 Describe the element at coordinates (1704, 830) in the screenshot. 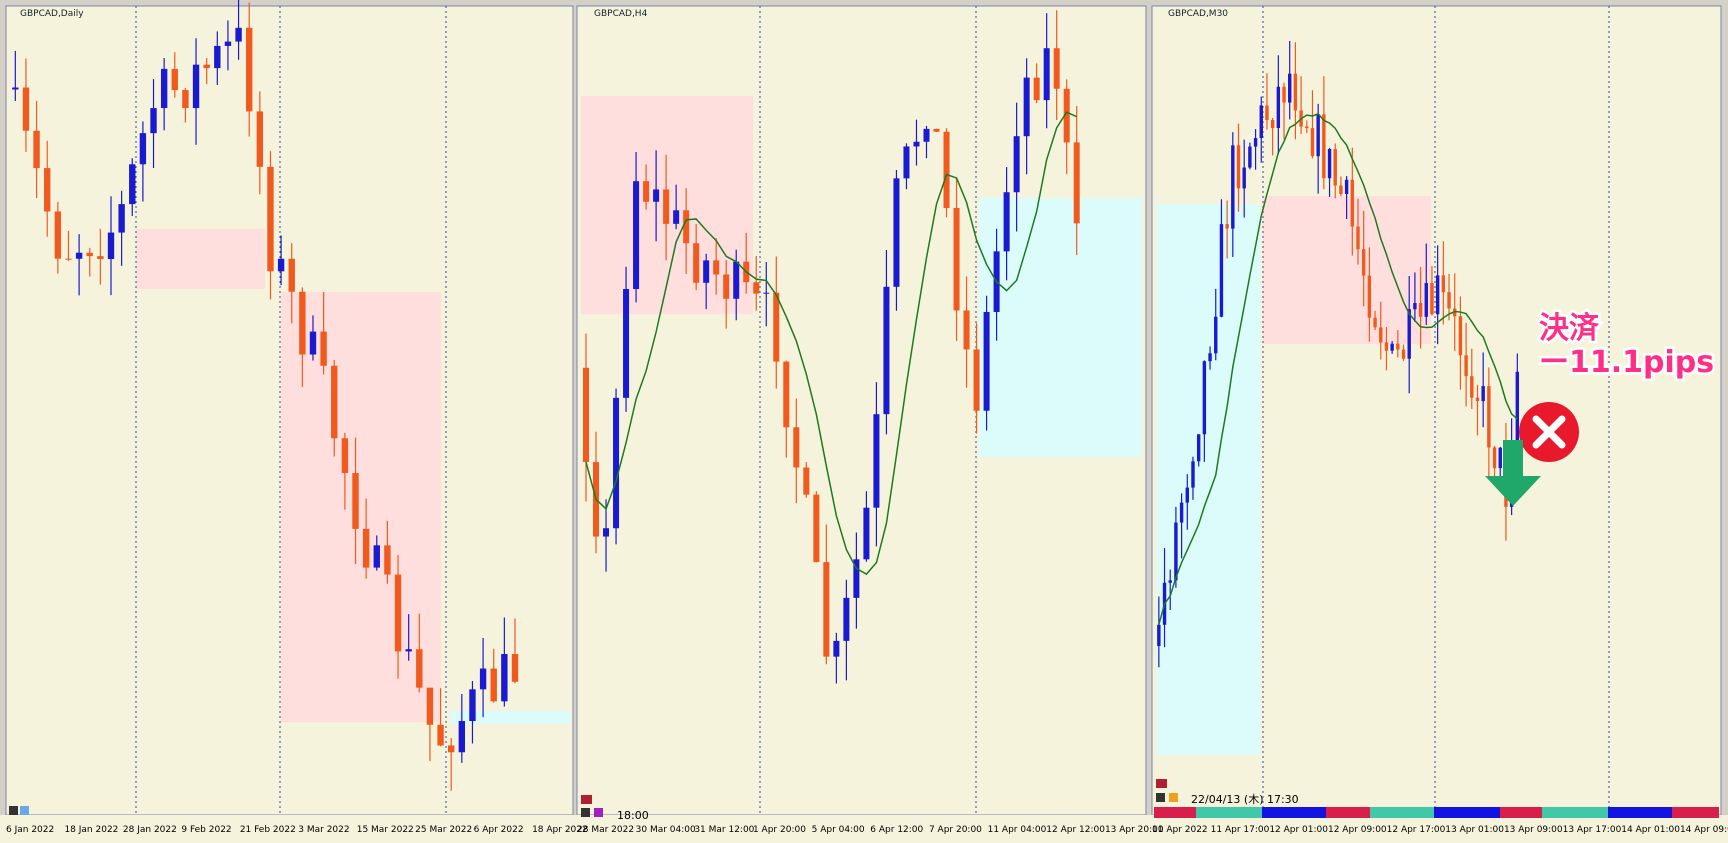

I see `date-label: 14 Apr 09:00` at that location.